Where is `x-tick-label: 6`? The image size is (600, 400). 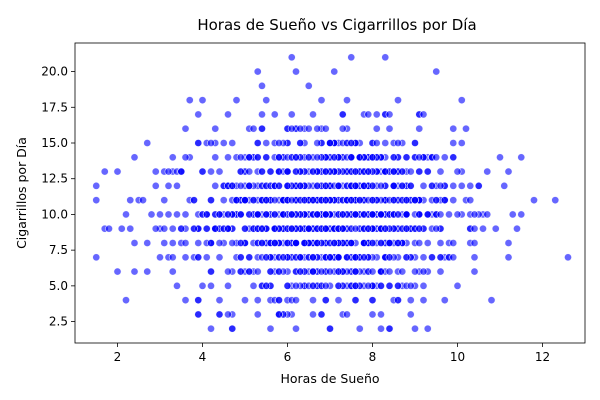
x-tick-label: 6 is located at coordinates (288, 357).